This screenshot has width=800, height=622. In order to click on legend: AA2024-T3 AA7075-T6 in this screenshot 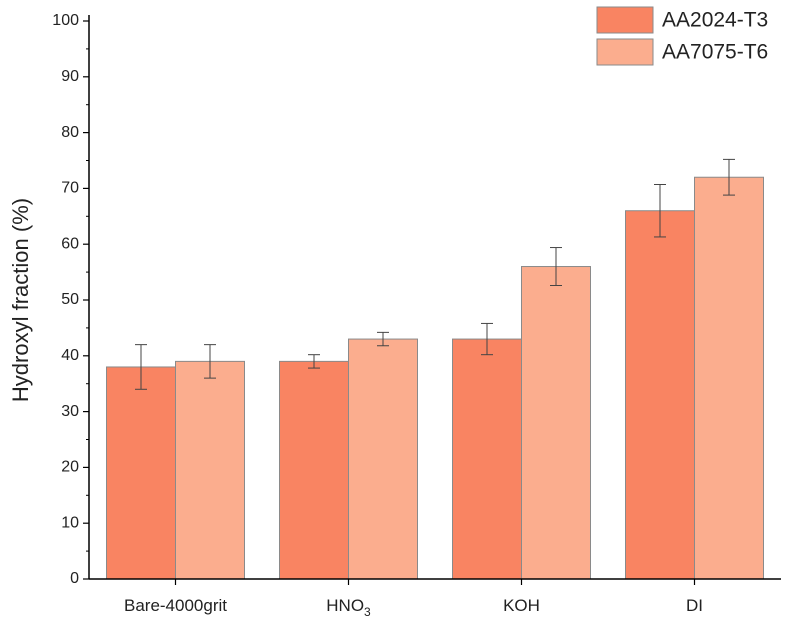, I will do `click(682, 36)`.